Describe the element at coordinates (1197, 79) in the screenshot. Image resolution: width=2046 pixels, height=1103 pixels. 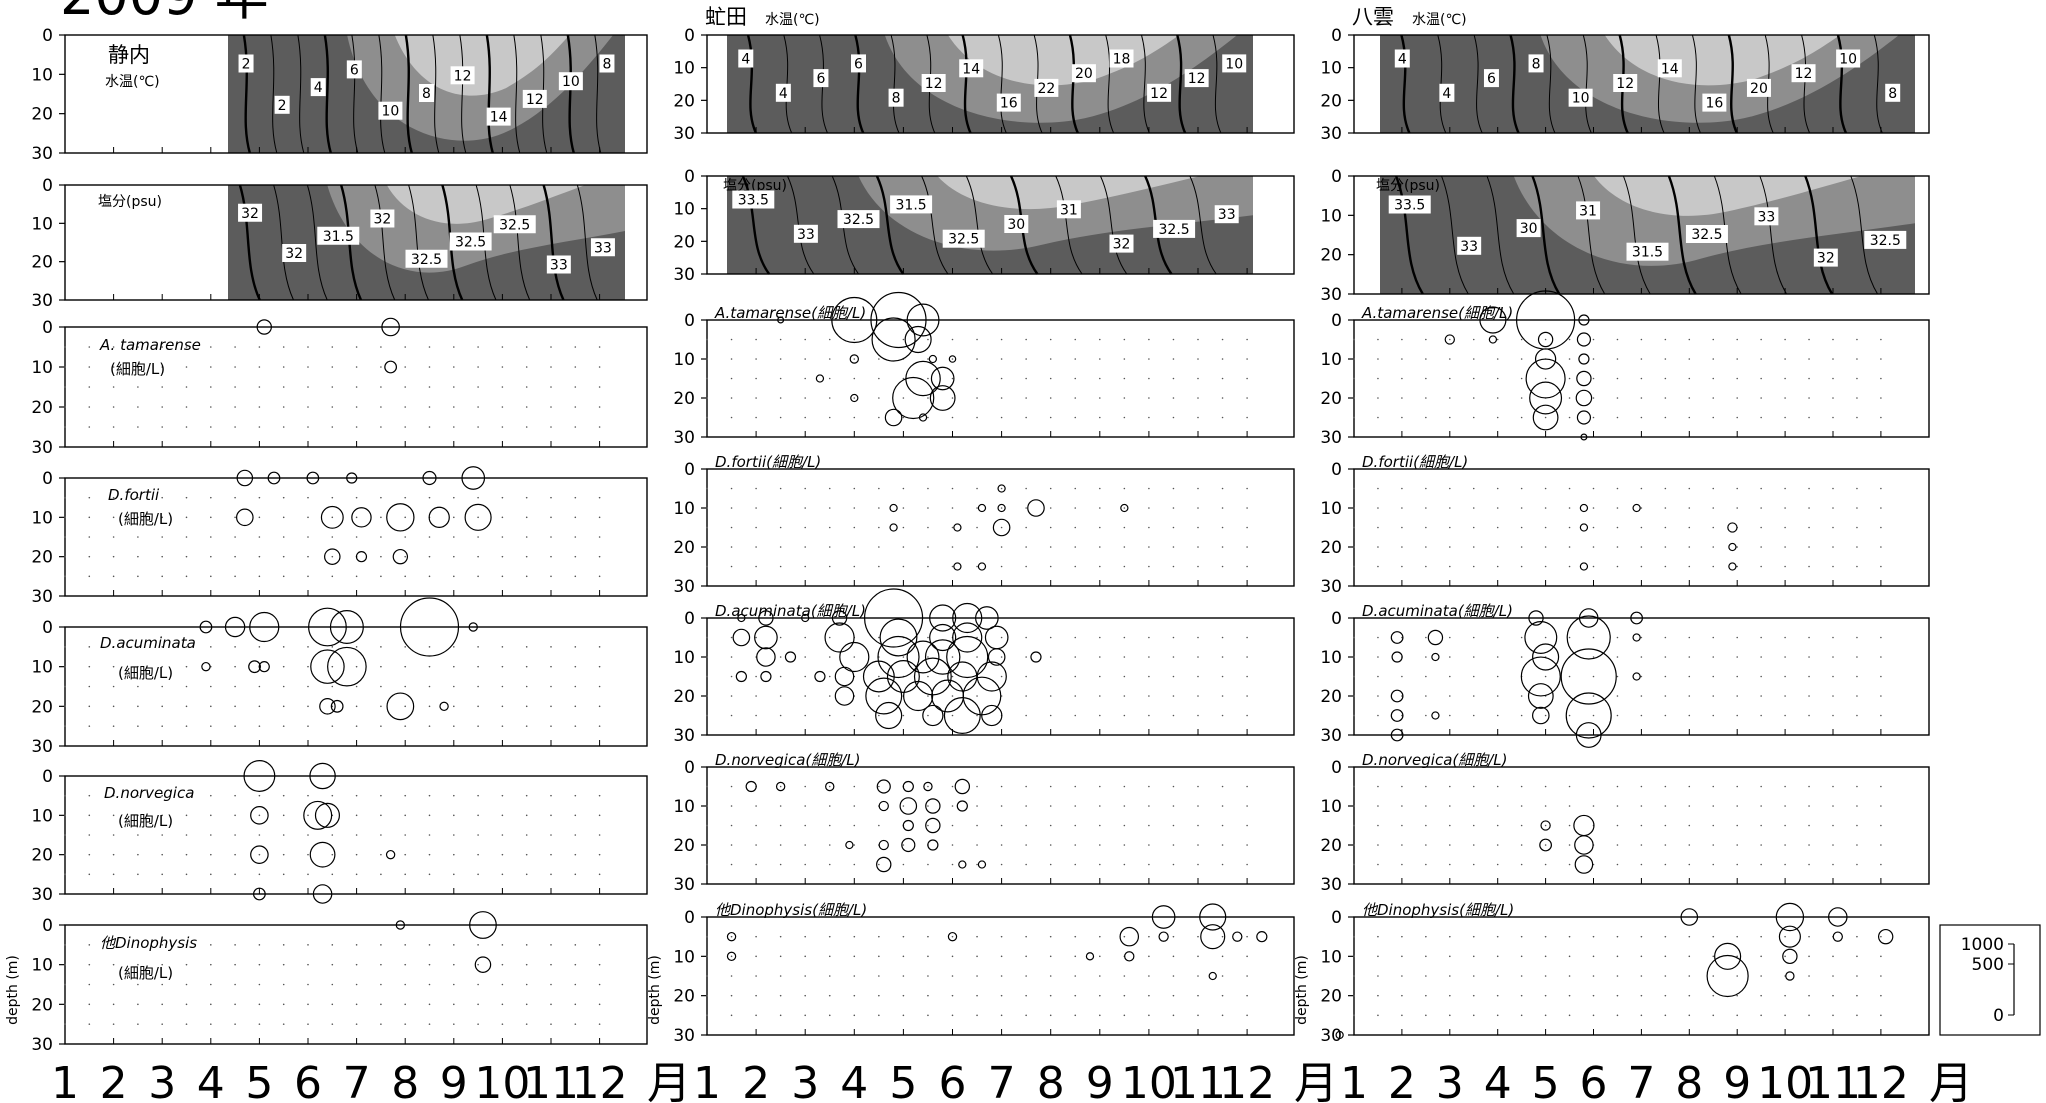
I see `temp-contour-label: 12` at that location.